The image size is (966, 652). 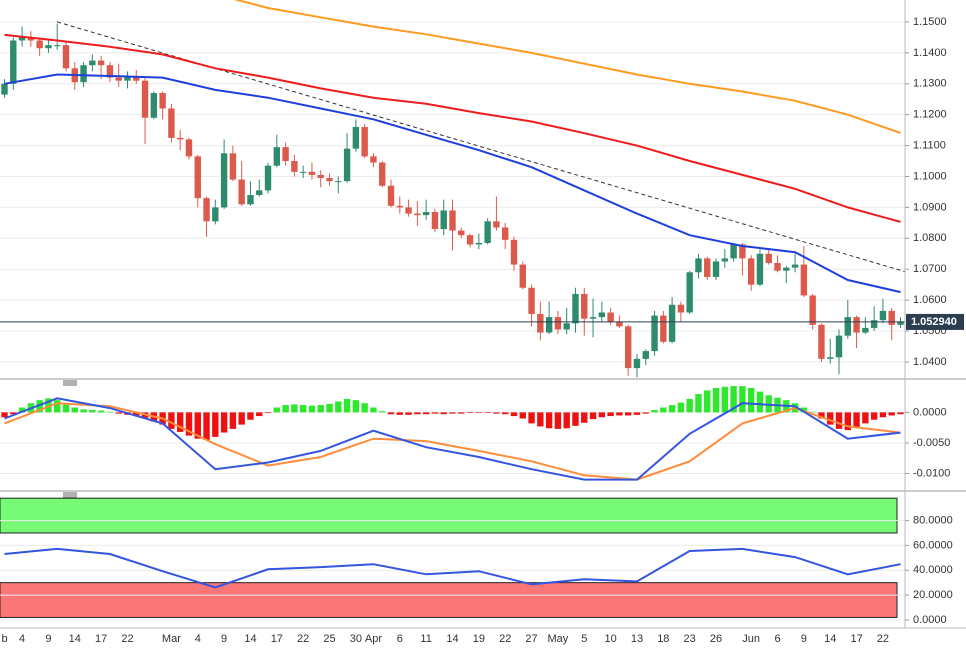 I want to click on x-tick-label: 10, so click(x=610, y=639).